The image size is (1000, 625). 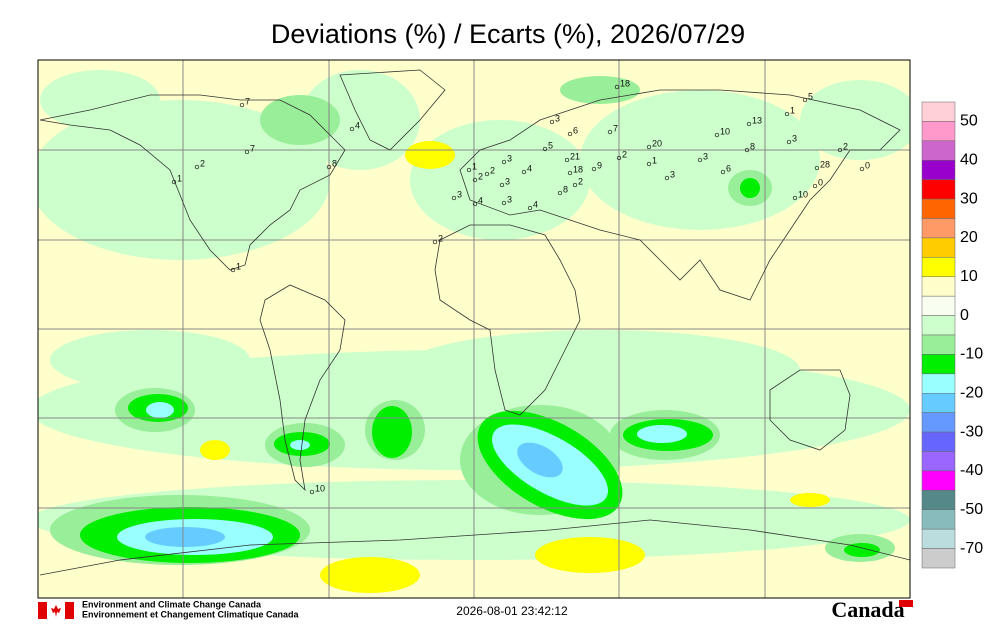 What do you see at coordinates (969, 237) in the screenshot?
I see `legend-label: 20` at bounding box center [969, 237].